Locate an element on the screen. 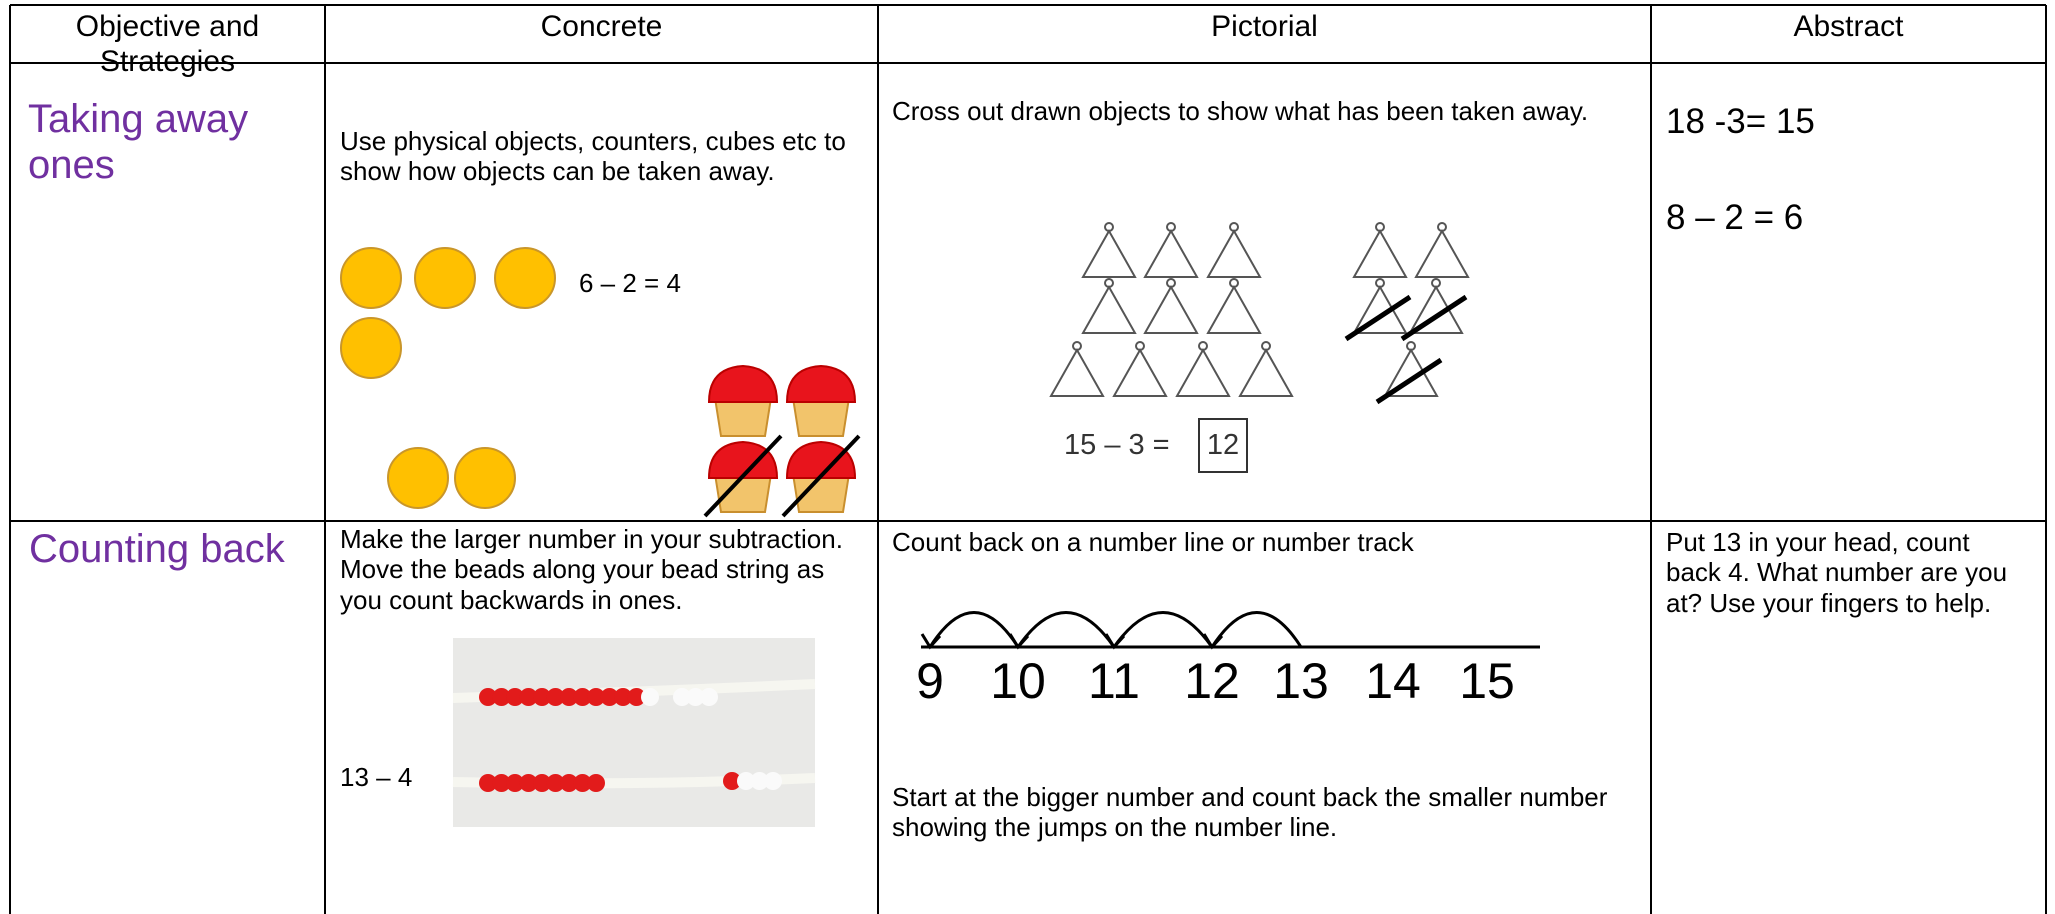 This screenshot has width=2055, height=914. number-line-label: 10 is located at coordinates (1018, 681).